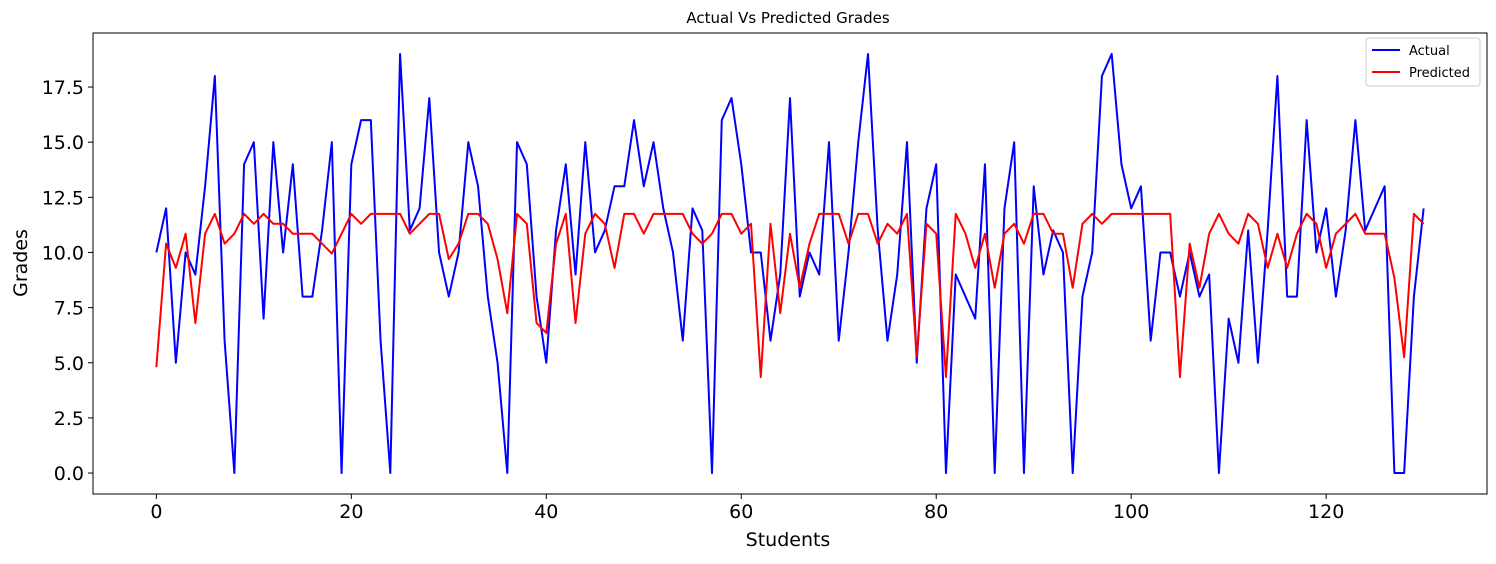  Describe the element at coordinates (21, 263) in the screenshot. I see `y-axis-label: Grades` at that location.